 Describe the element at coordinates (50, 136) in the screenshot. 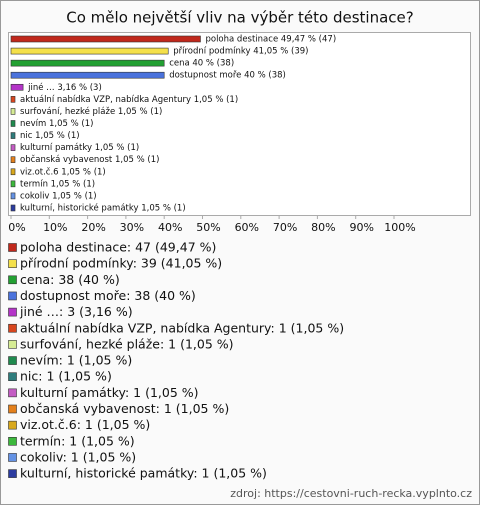

I see `value-label: nic 1,05 % (1)` at that location.